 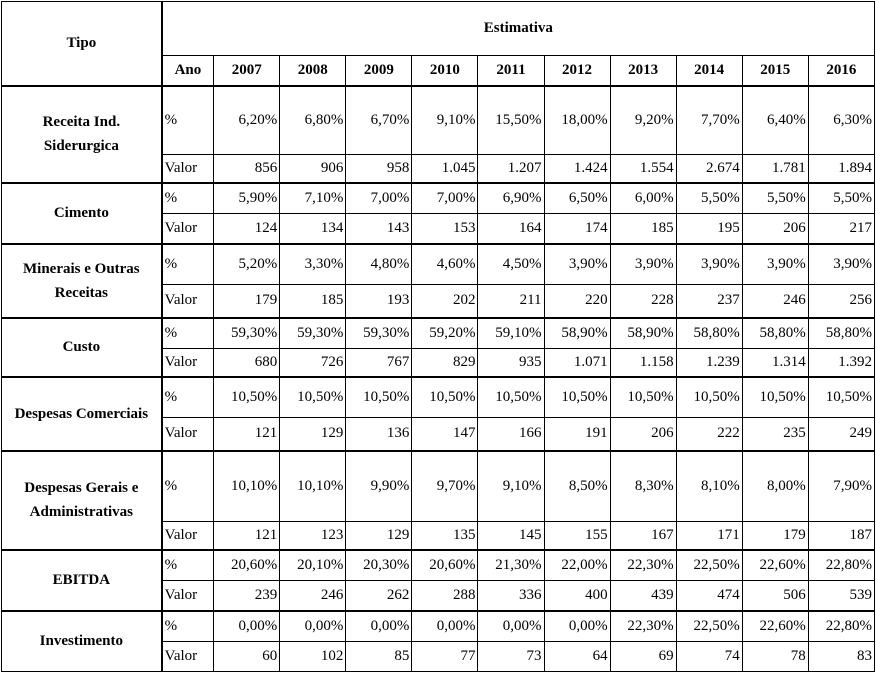 What do you see at coordinates (643, 434) in the screenshot?
I see `value-cell: 206` at bounding box center [643, 434].